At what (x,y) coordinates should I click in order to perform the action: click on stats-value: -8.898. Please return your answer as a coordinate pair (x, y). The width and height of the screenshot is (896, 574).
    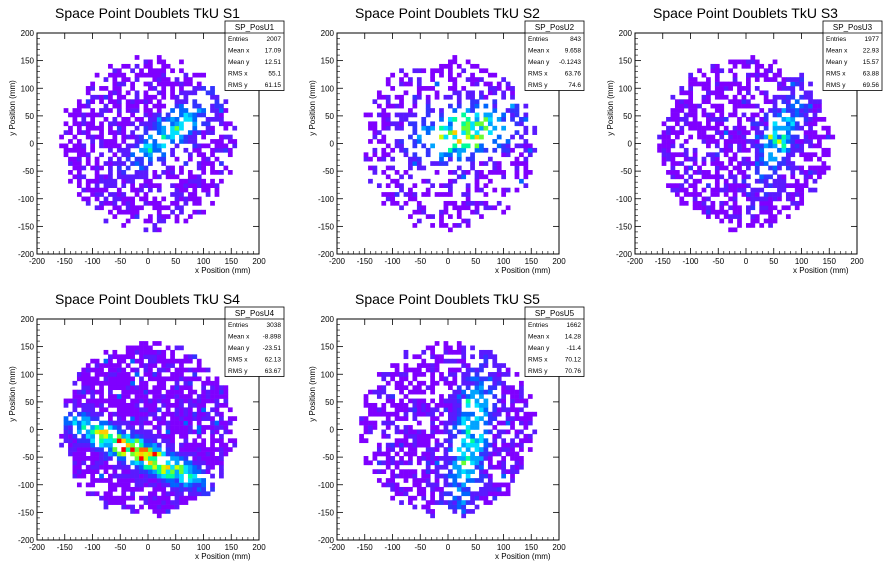
    Looking at the image, I should click on (272, 337).